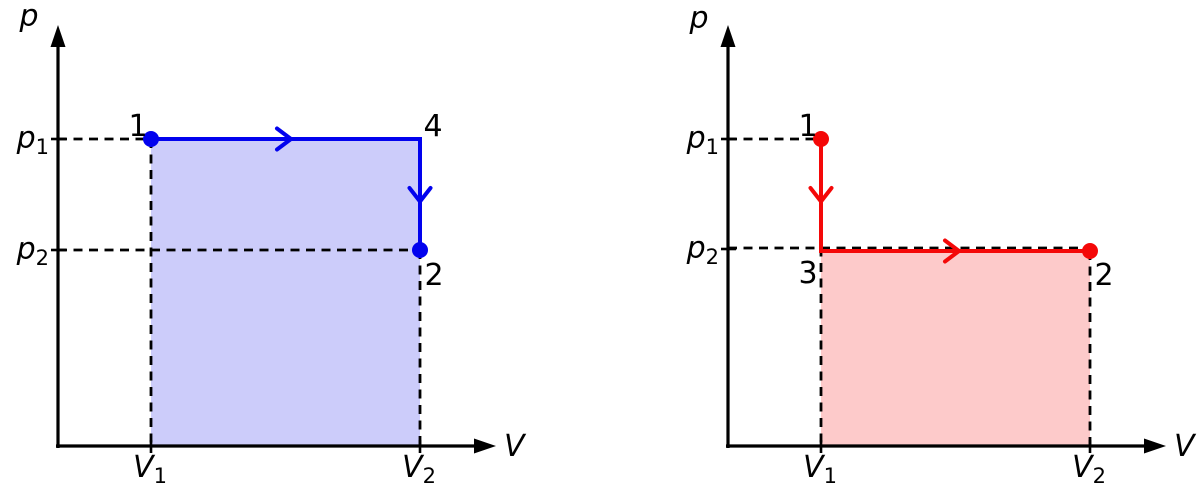 The image size is (1202, 502). What do you see at coordinates (807, 273) in the screenshot?
I see `state-point-3-label: 3` at bounding box center [807, 273].